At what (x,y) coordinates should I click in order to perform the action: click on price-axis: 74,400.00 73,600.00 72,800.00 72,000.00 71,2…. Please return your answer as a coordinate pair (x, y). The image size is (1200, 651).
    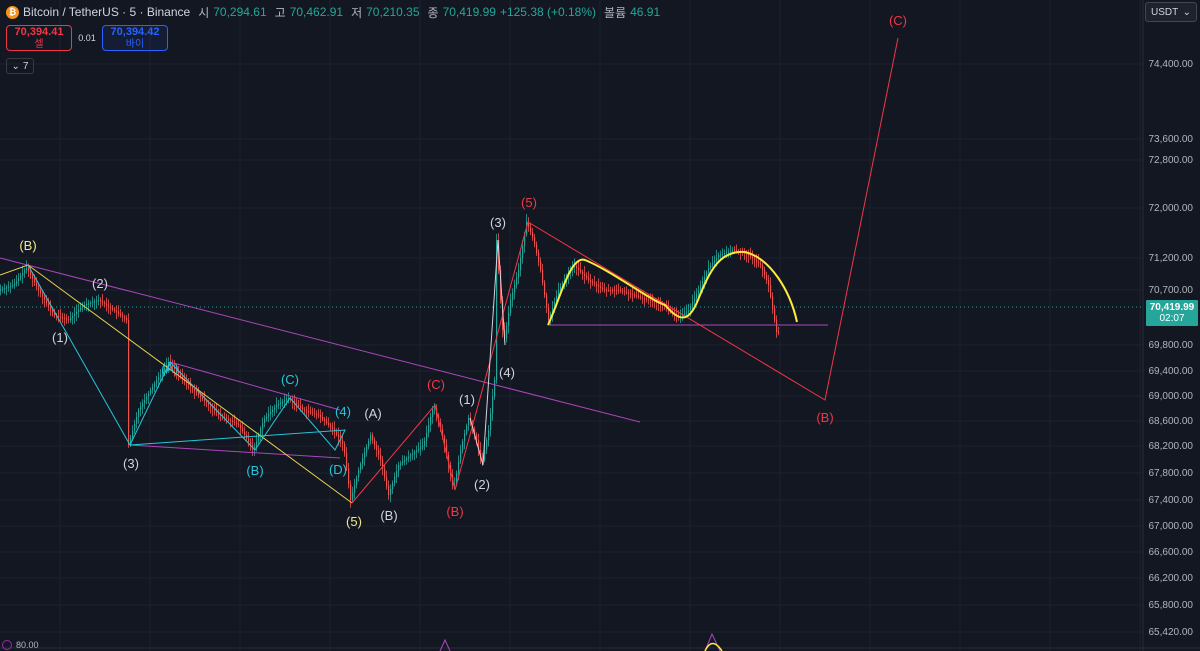
    Looking at the image, I should click on (1171, 348).